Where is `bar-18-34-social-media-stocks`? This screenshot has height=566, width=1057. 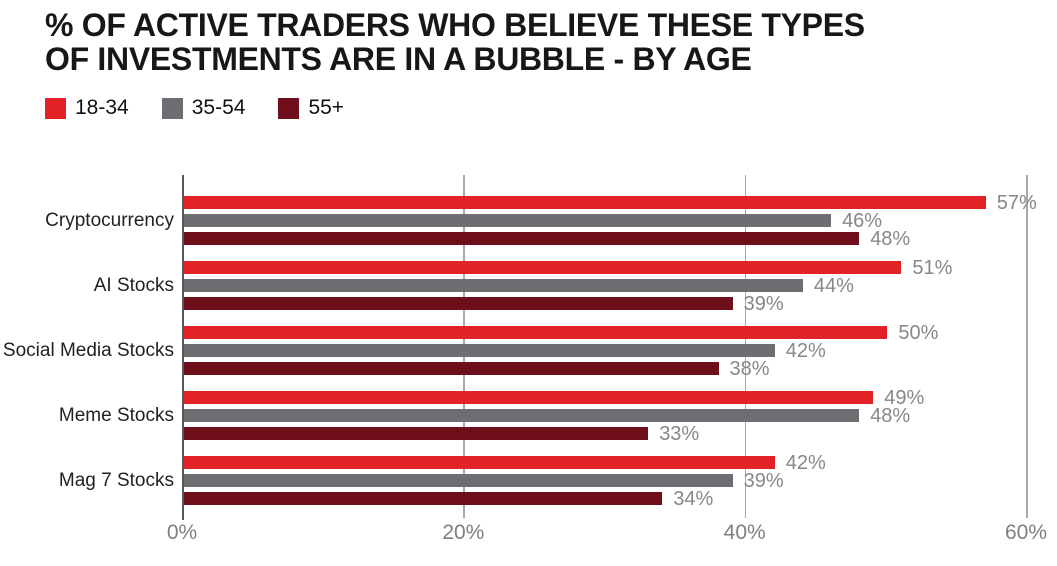
bar-18-34-social-media-stocks is located at coordinates (536, 332).